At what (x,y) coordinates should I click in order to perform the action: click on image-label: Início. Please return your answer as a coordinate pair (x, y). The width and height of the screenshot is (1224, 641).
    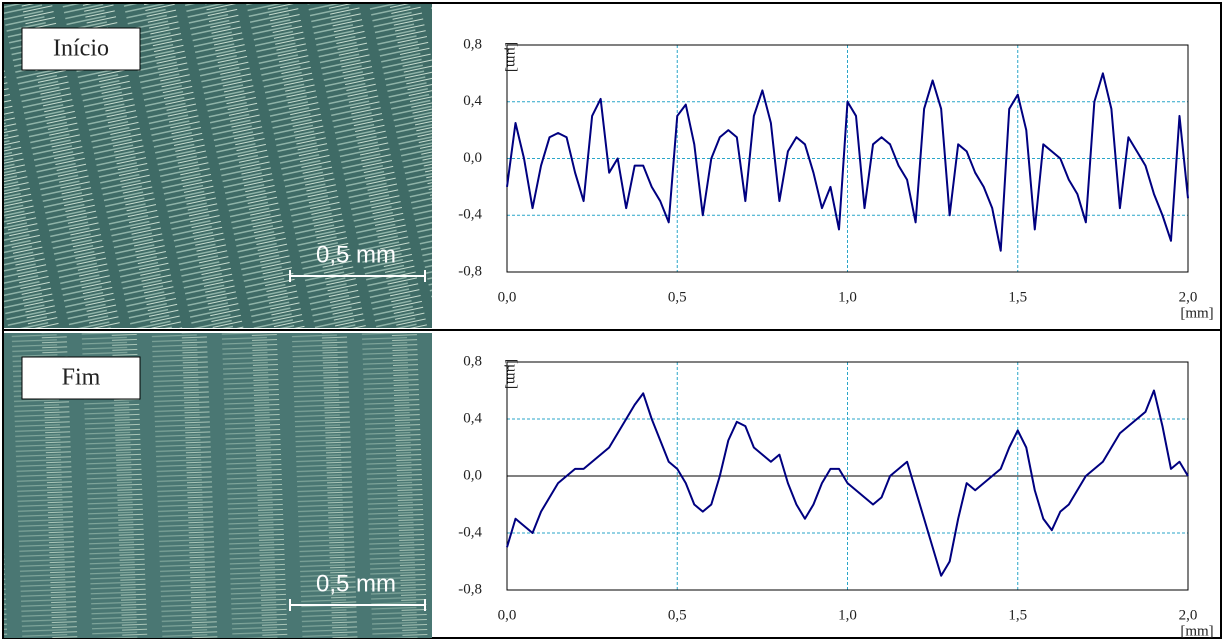
    Looking at the image, I should click on (81, 49).